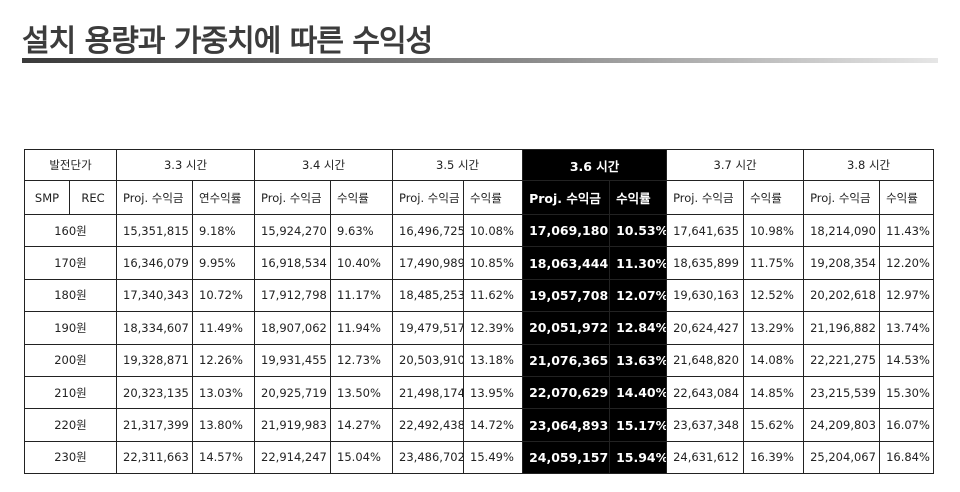 The height and width of the screenshot is (492, 960). Describe the element at coordinates (224, 328) in the screenshot. I see `return-rate-cell: 11.49%` at that location.